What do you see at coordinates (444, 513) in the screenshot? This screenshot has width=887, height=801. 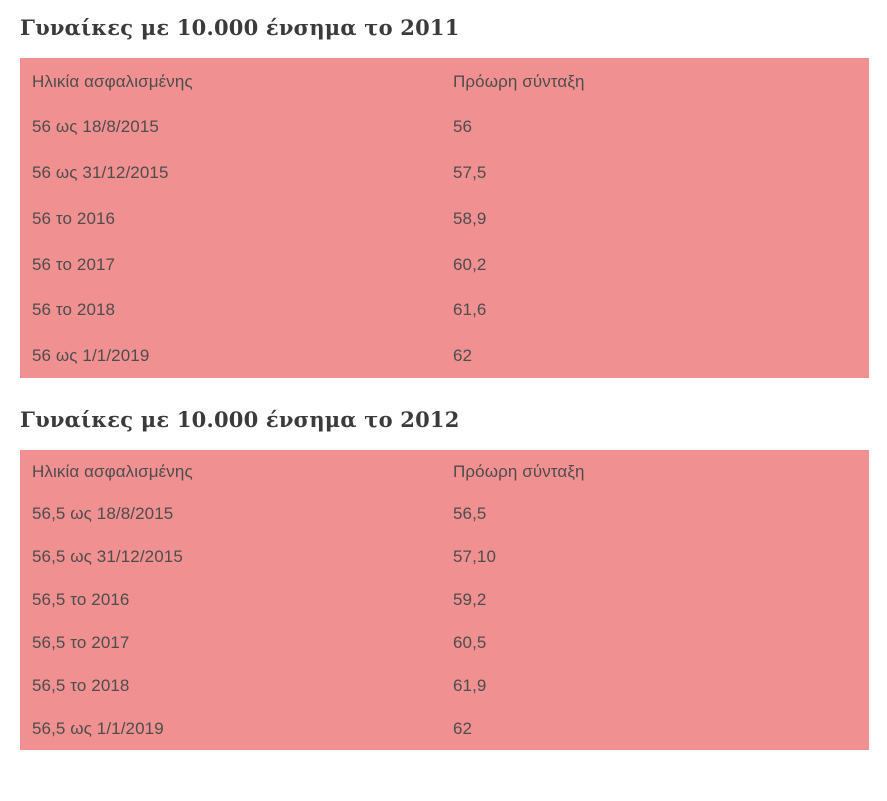 I see `table-row: 56,5 ως 18/8/2015 56,5` at bounding box center [444, 513].